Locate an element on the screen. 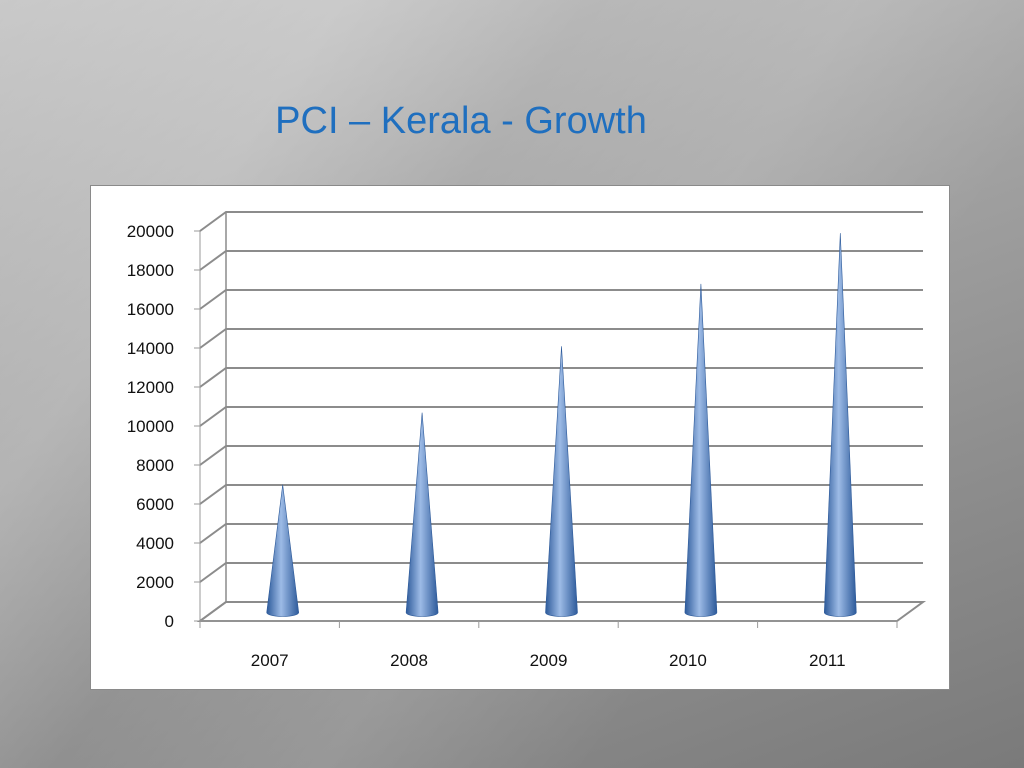 The image size is (1024, 768). bar-2010 is located at coordinates (701, 450).